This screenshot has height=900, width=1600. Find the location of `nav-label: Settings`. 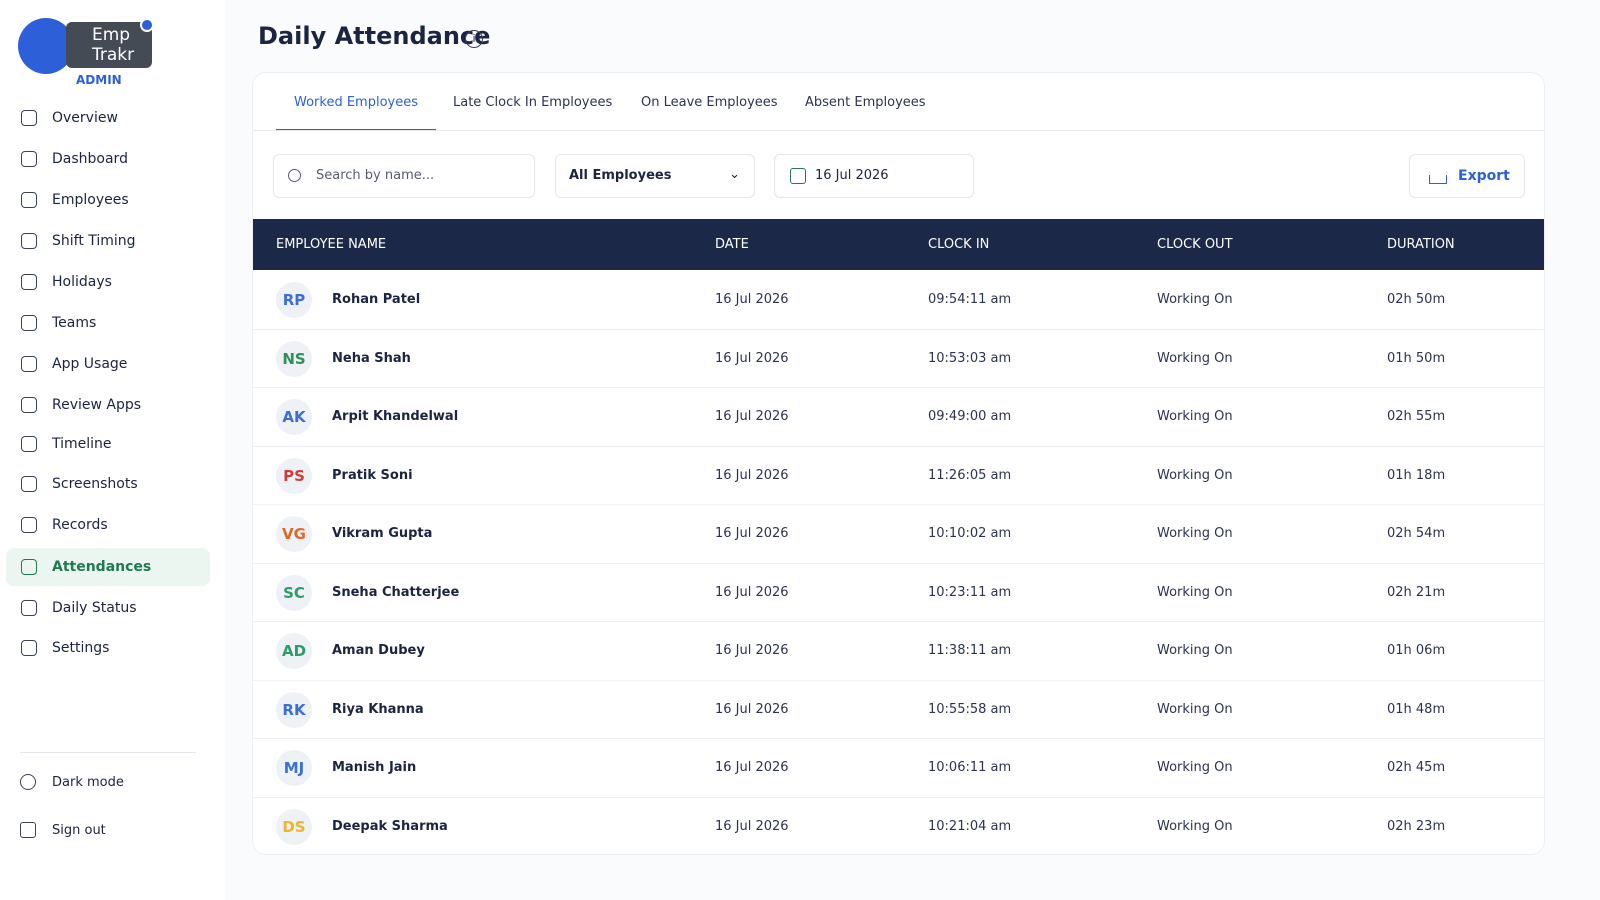

nav-label: Settings is located at coordinates (81, 648).